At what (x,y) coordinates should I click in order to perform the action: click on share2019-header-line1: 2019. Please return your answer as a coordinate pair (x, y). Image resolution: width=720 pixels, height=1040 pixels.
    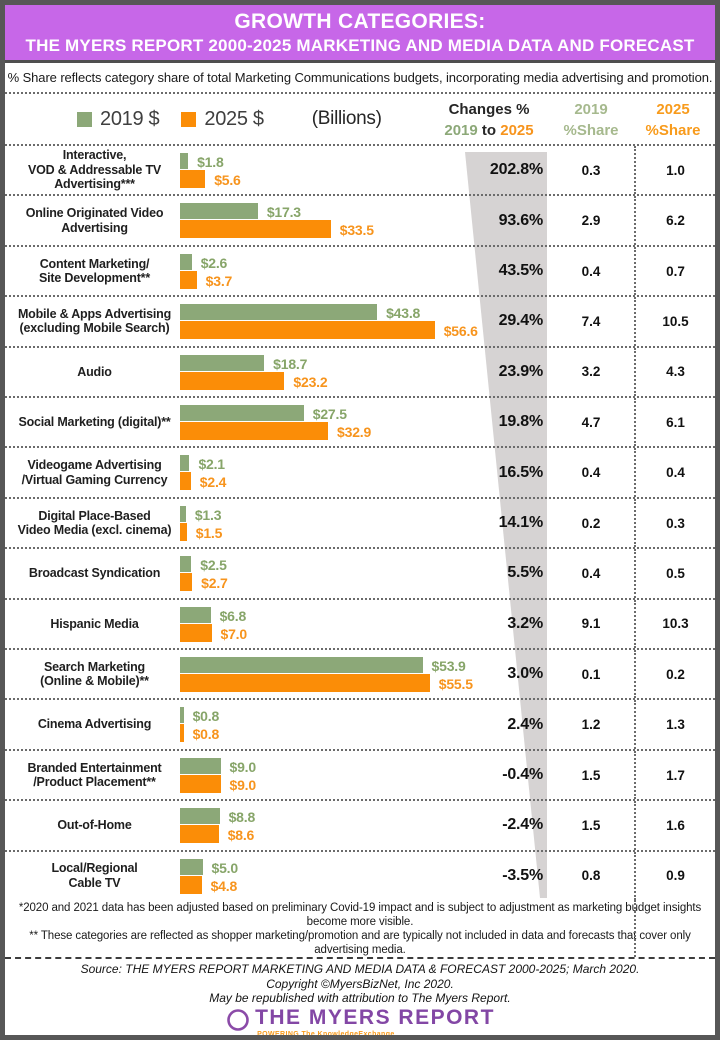
    Looking at the image, I should click on (591, 109).